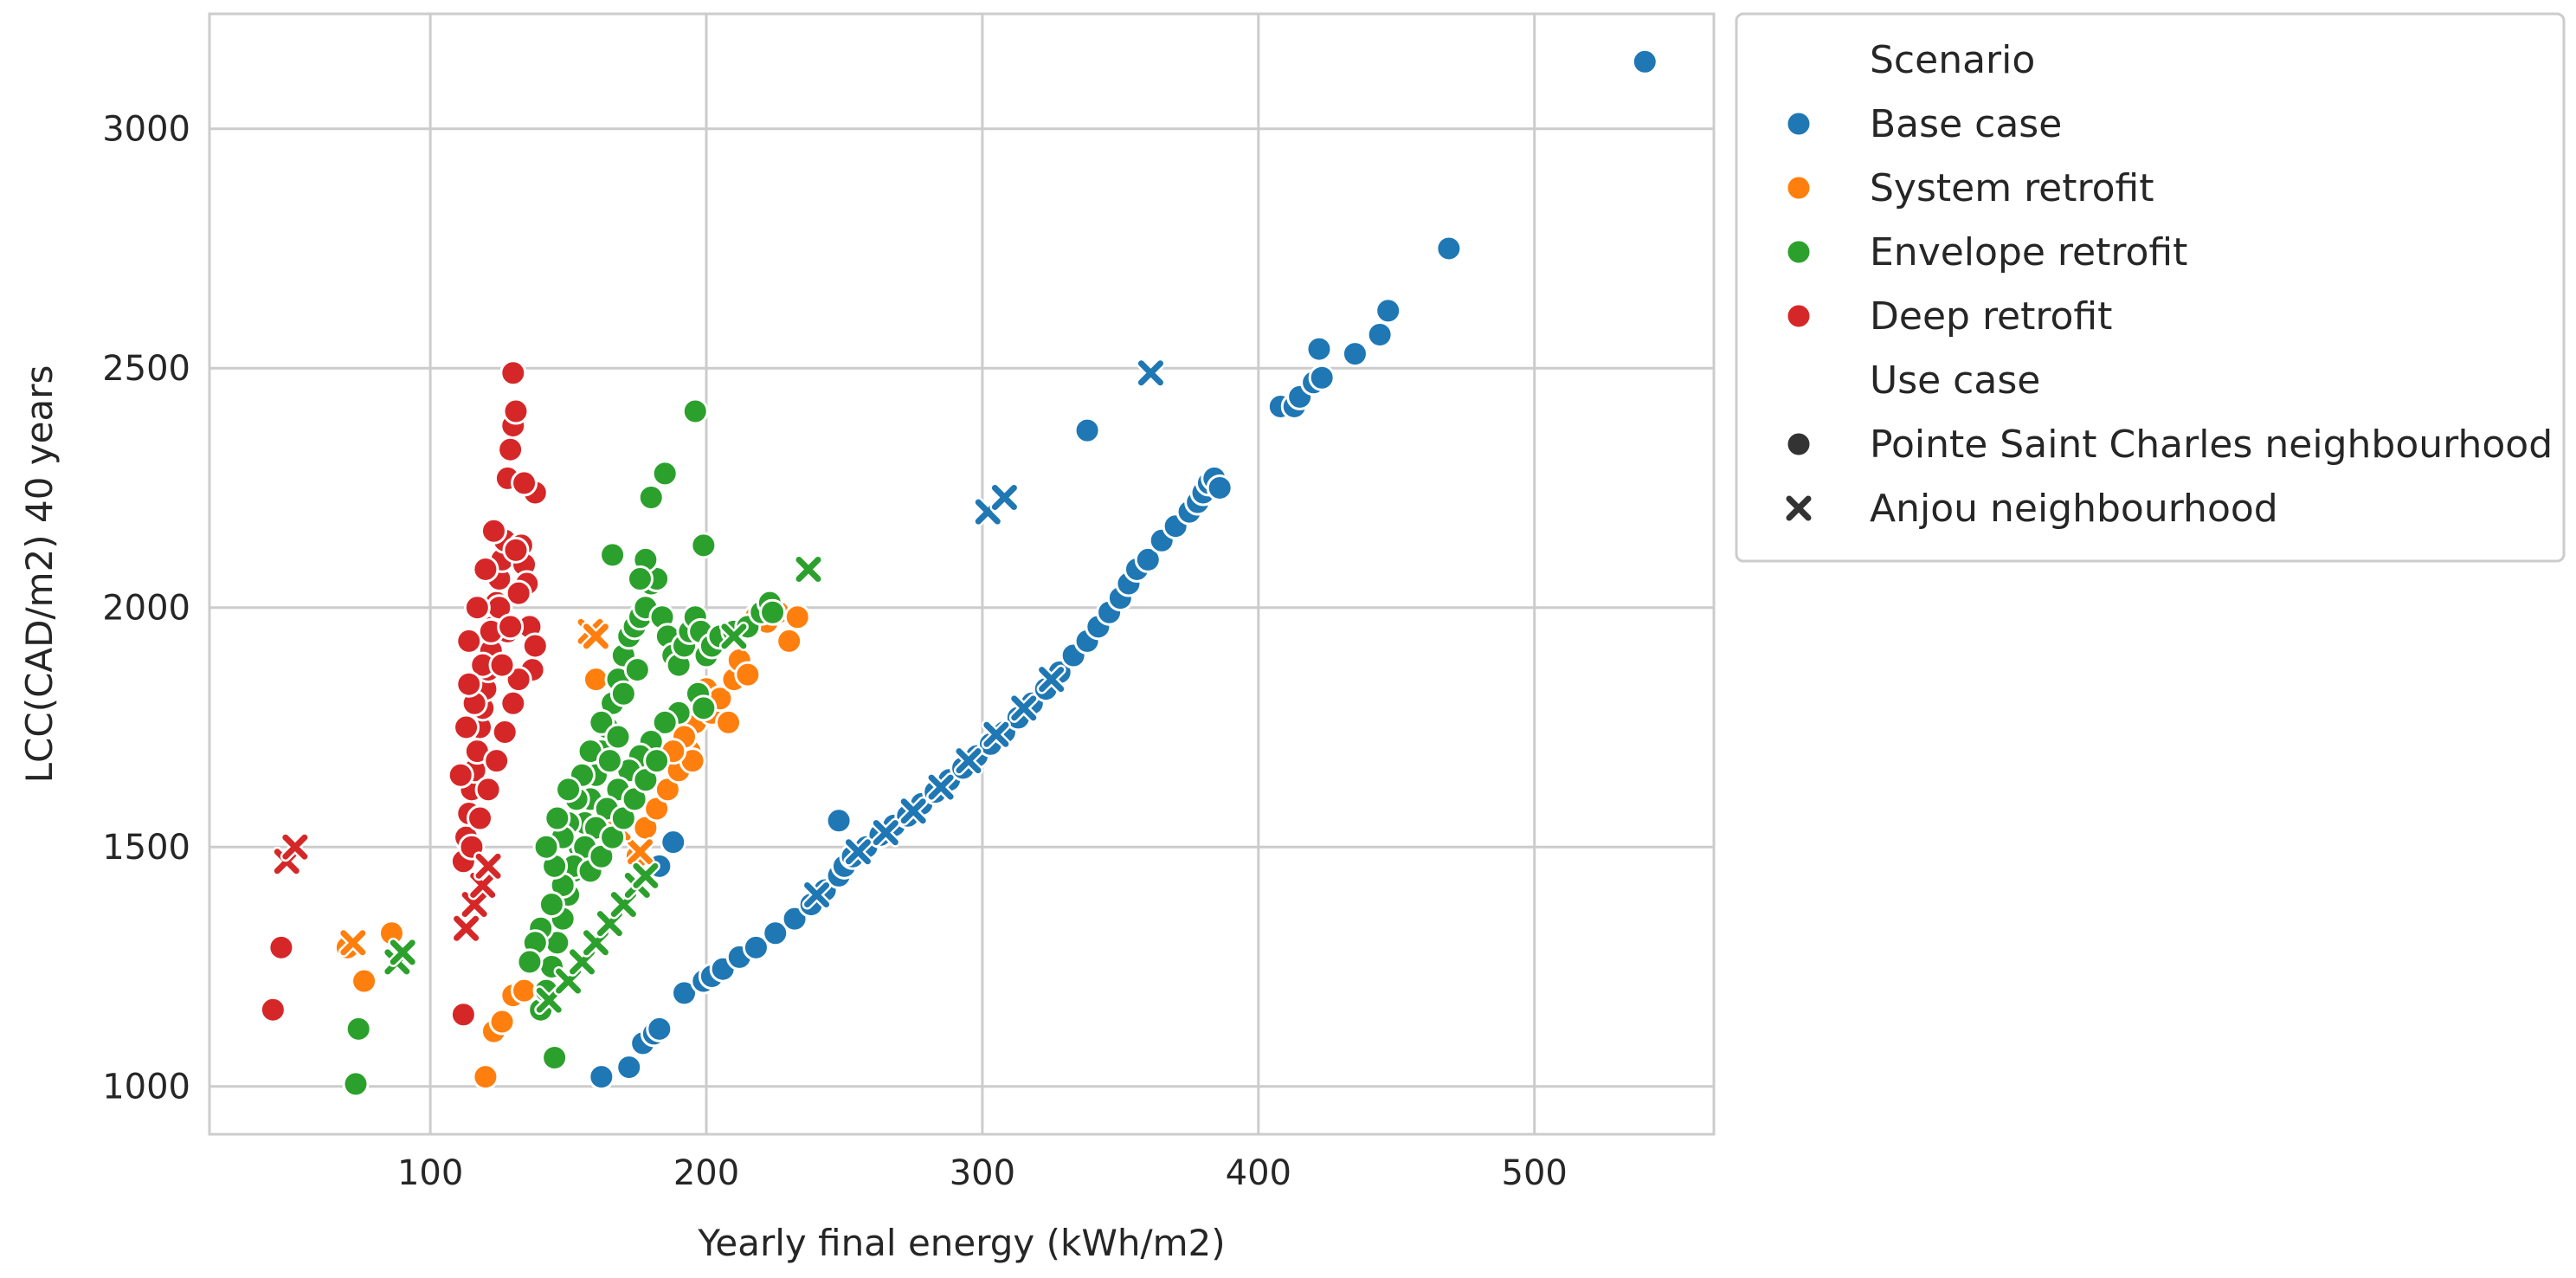 This screenshot has width=2576, height=1278. What do you see at coordinates (430, 1173) in the screenshot?
I see `x-tick-label: 100` at bounding box center [430, 1173].